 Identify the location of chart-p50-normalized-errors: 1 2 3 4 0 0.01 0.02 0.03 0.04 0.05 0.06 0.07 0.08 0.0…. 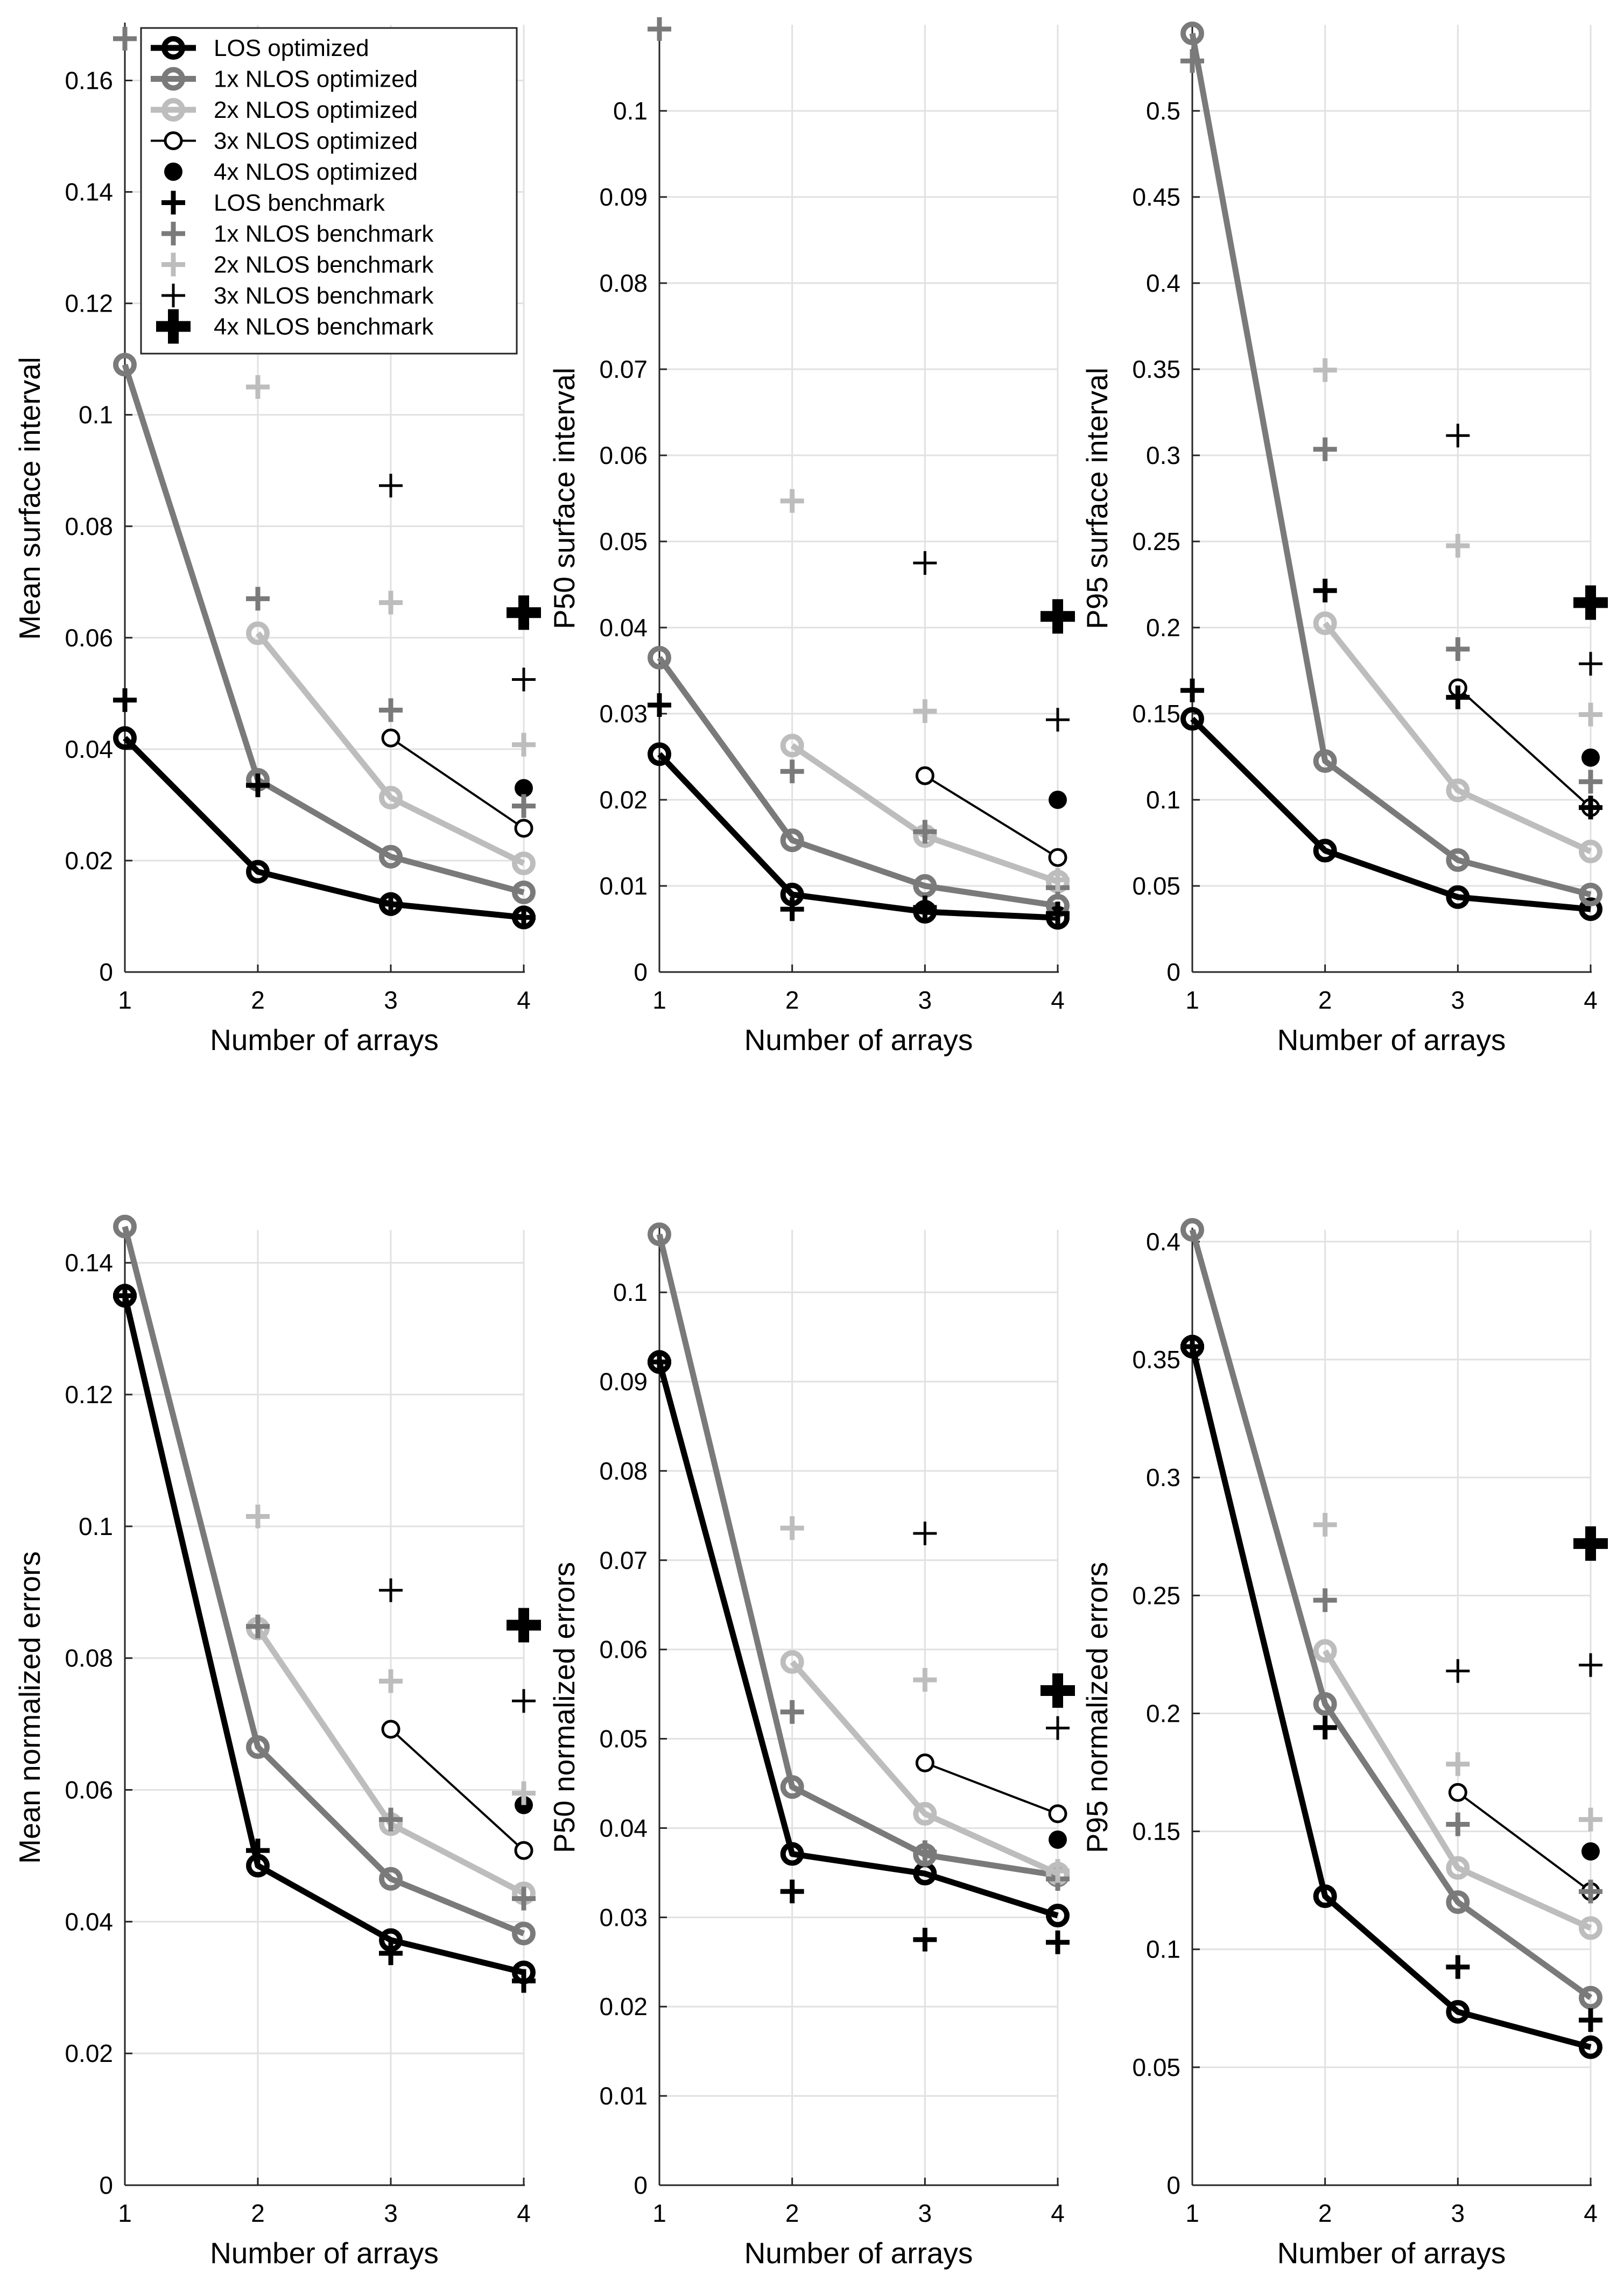
(811, 1746).